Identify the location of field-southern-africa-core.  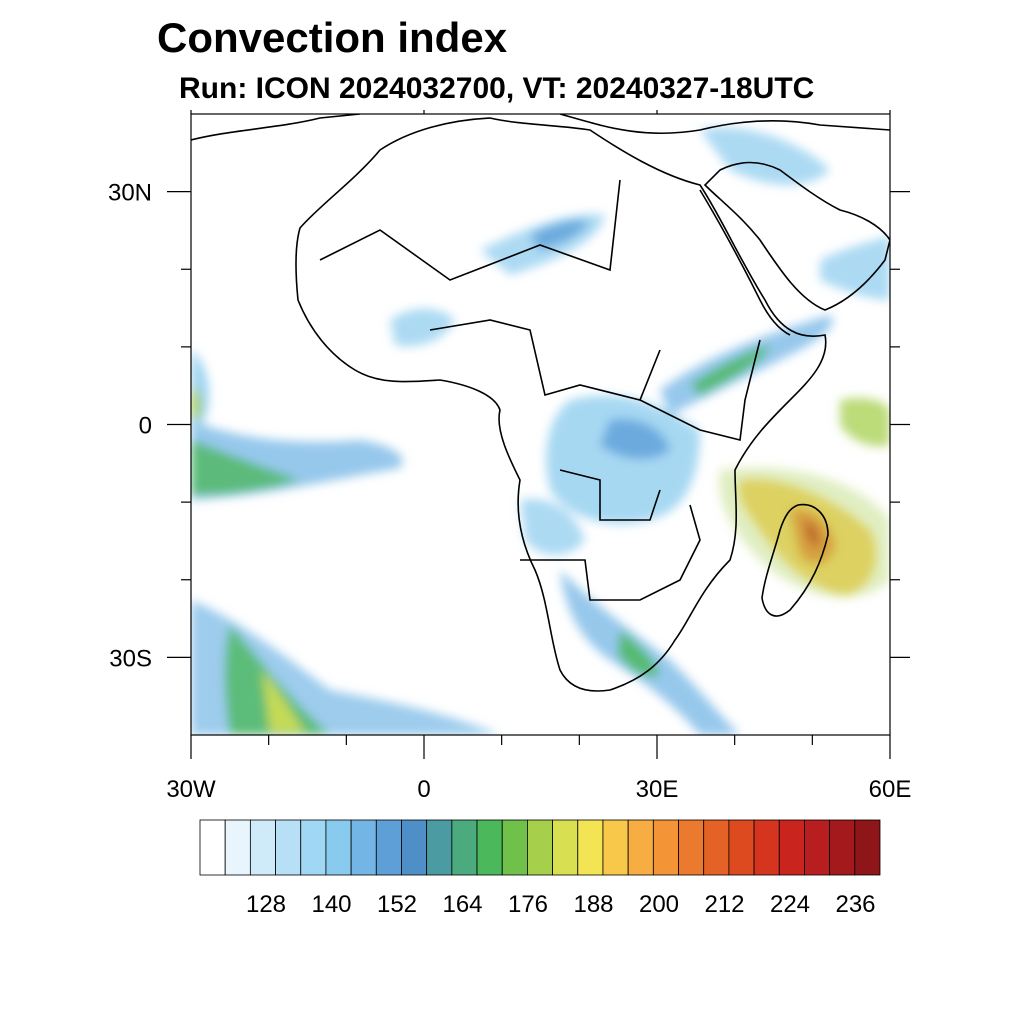
(639, 653).